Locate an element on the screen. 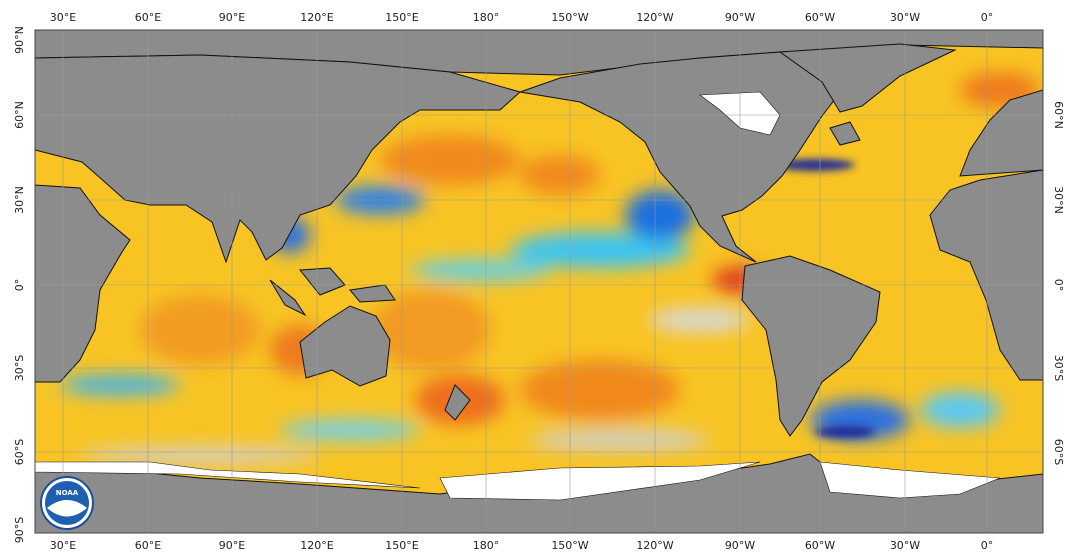 Image resolution: width=1080 pixels, height=560 pixels. bottom-lon-label: 120°E is located at coordinates (316, 545).